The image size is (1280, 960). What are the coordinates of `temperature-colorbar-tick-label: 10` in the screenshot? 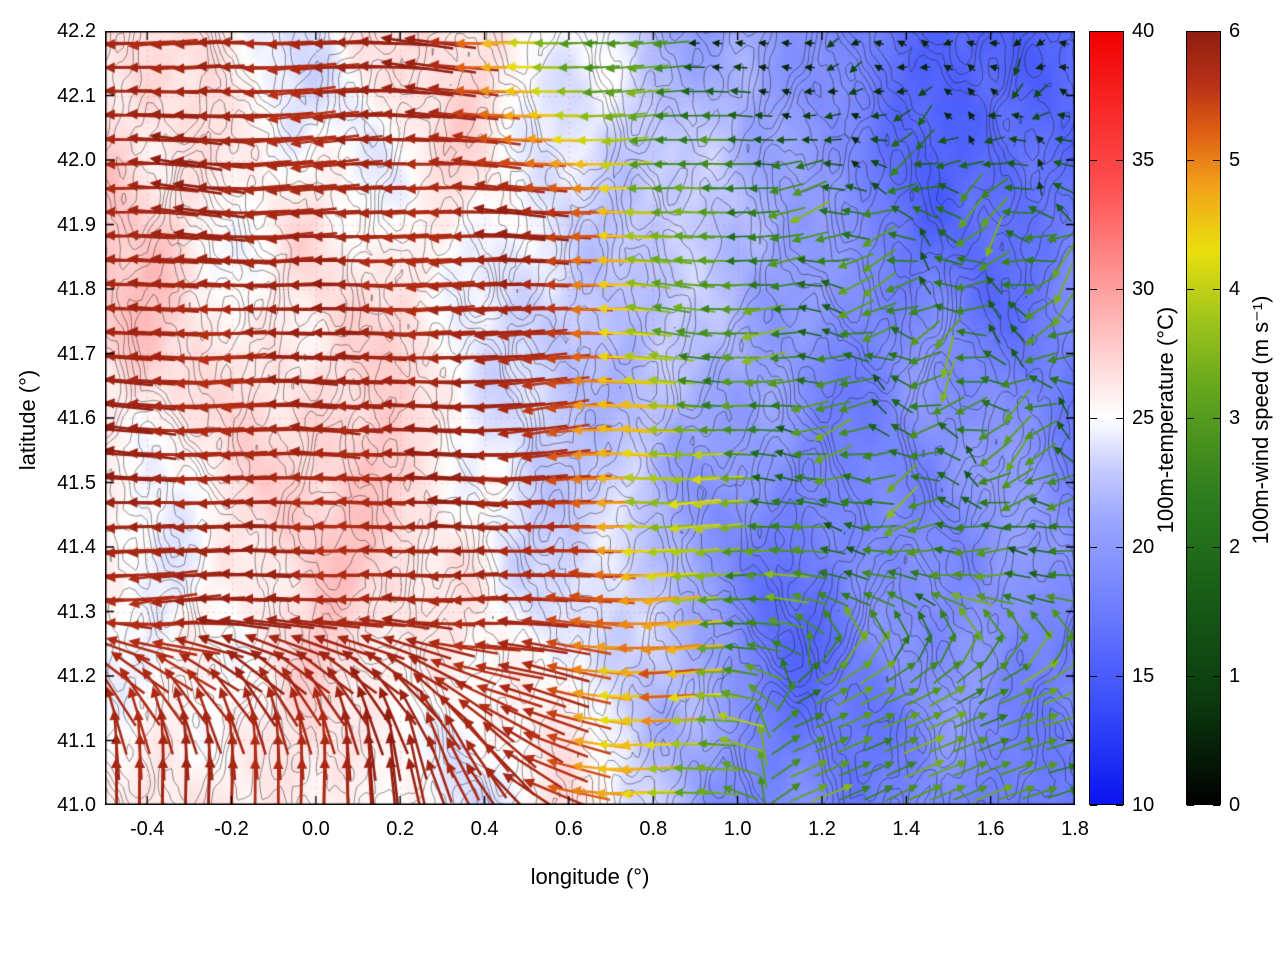 It's located at (1143, 805).